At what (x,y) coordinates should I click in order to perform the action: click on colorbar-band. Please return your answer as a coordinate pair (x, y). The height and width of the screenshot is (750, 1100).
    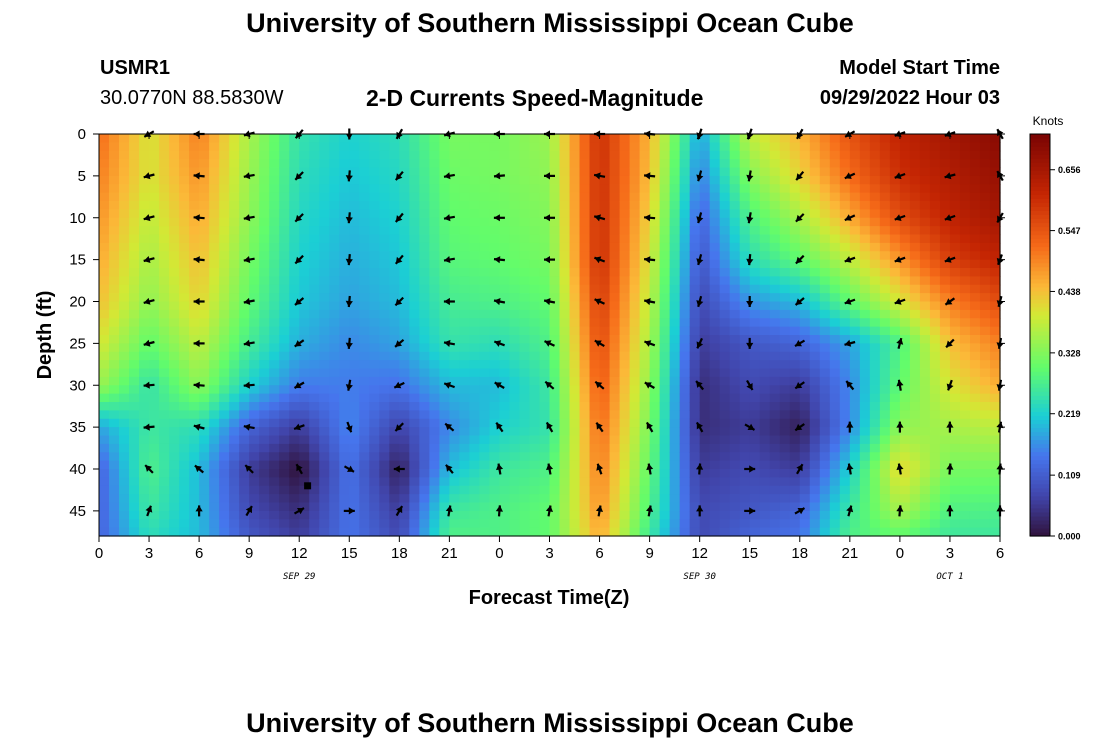
    Looking at the image, I should click on (1040, 413).